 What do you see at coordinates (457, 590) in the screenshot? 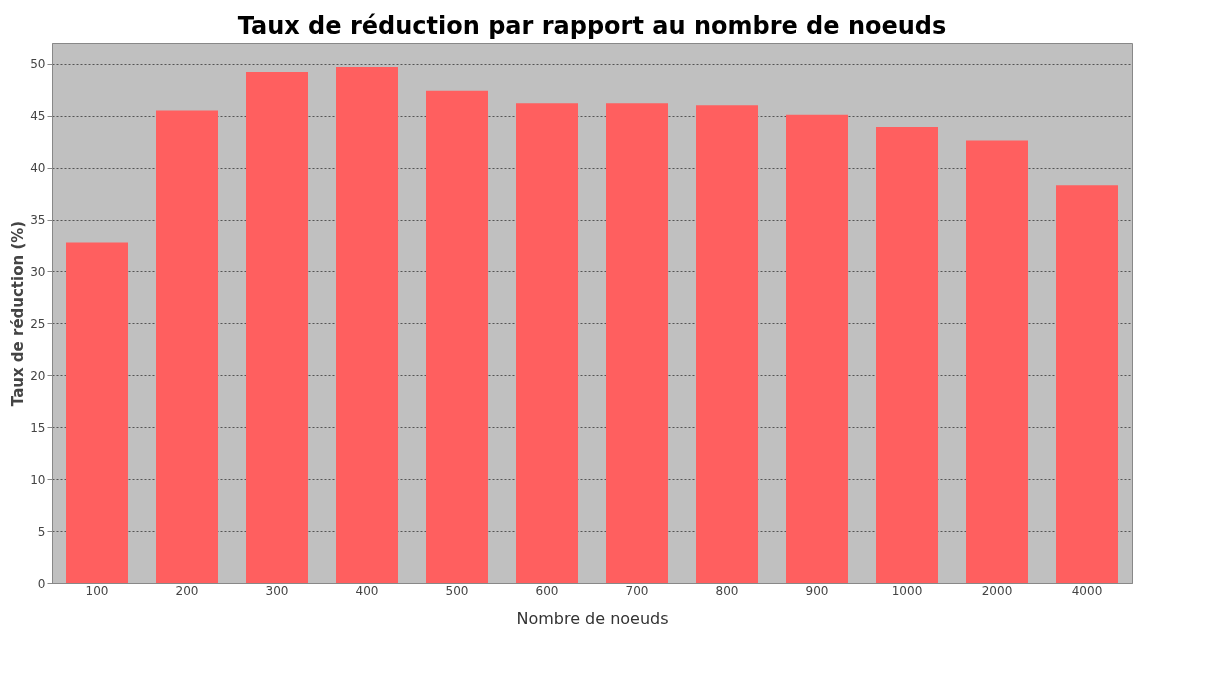
I see `x-tick-label: 500` at bounding box center [457, 590].